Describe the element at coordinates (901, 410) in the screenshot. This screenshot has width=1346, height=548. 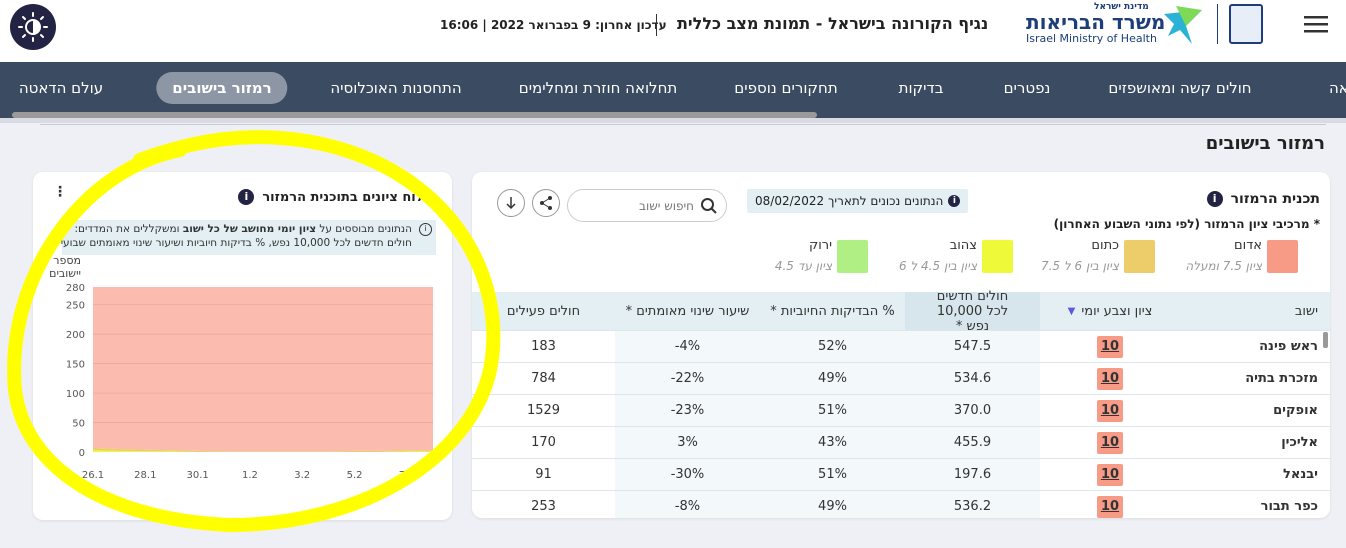
I see `table-row: אופקים 10 370.0 51% -23% 1529` at that location.